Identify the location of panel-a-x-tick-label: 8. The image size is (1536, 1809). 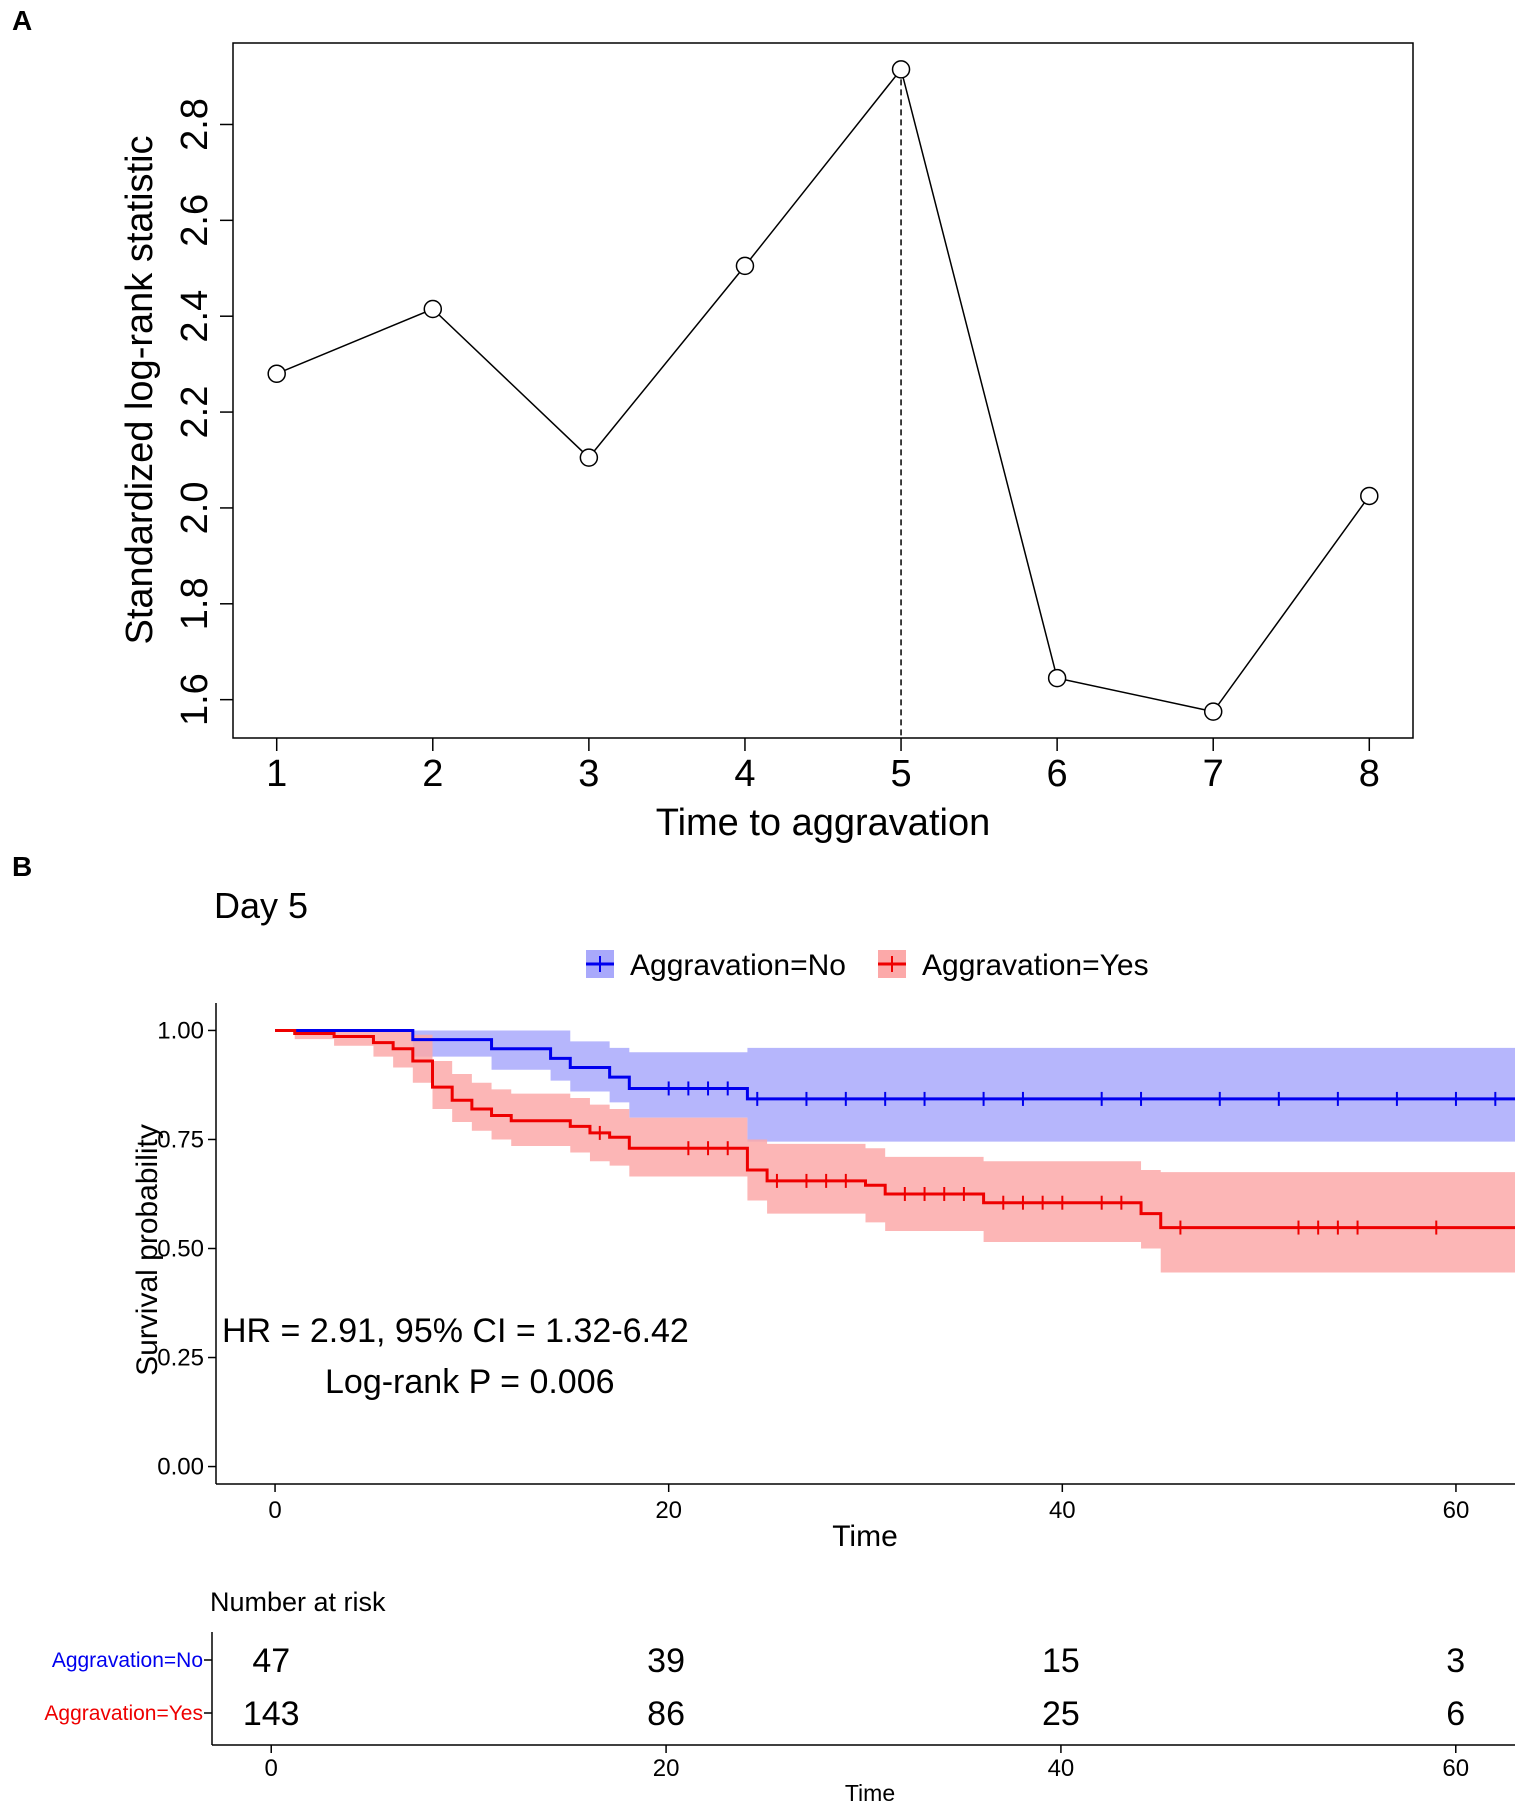
(1369, 774).